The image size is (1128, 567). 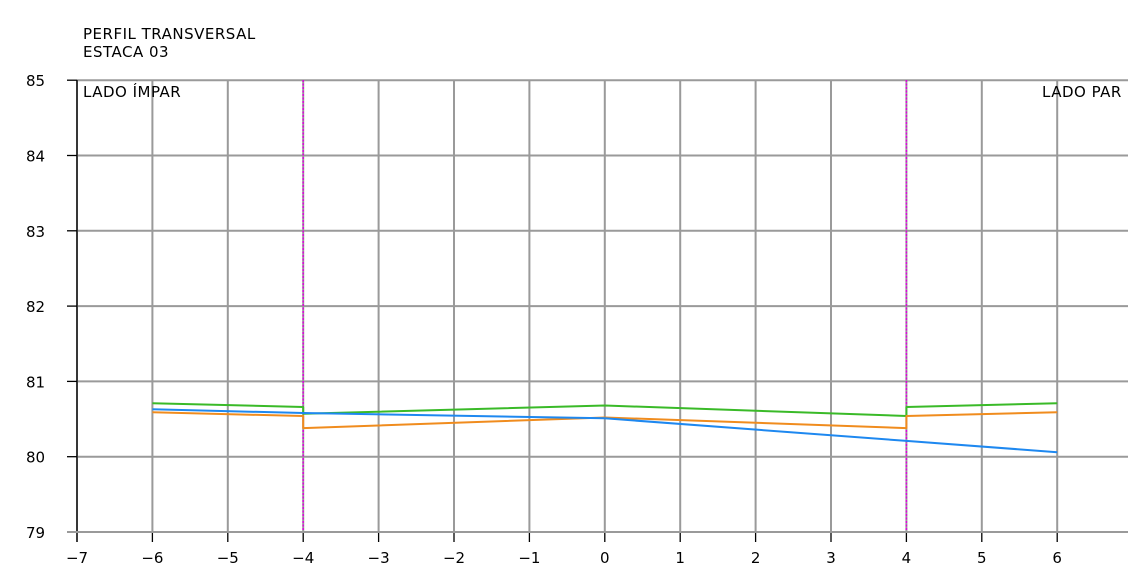 I want to click on x-tick-label: 4, so click(x=907, y=558).